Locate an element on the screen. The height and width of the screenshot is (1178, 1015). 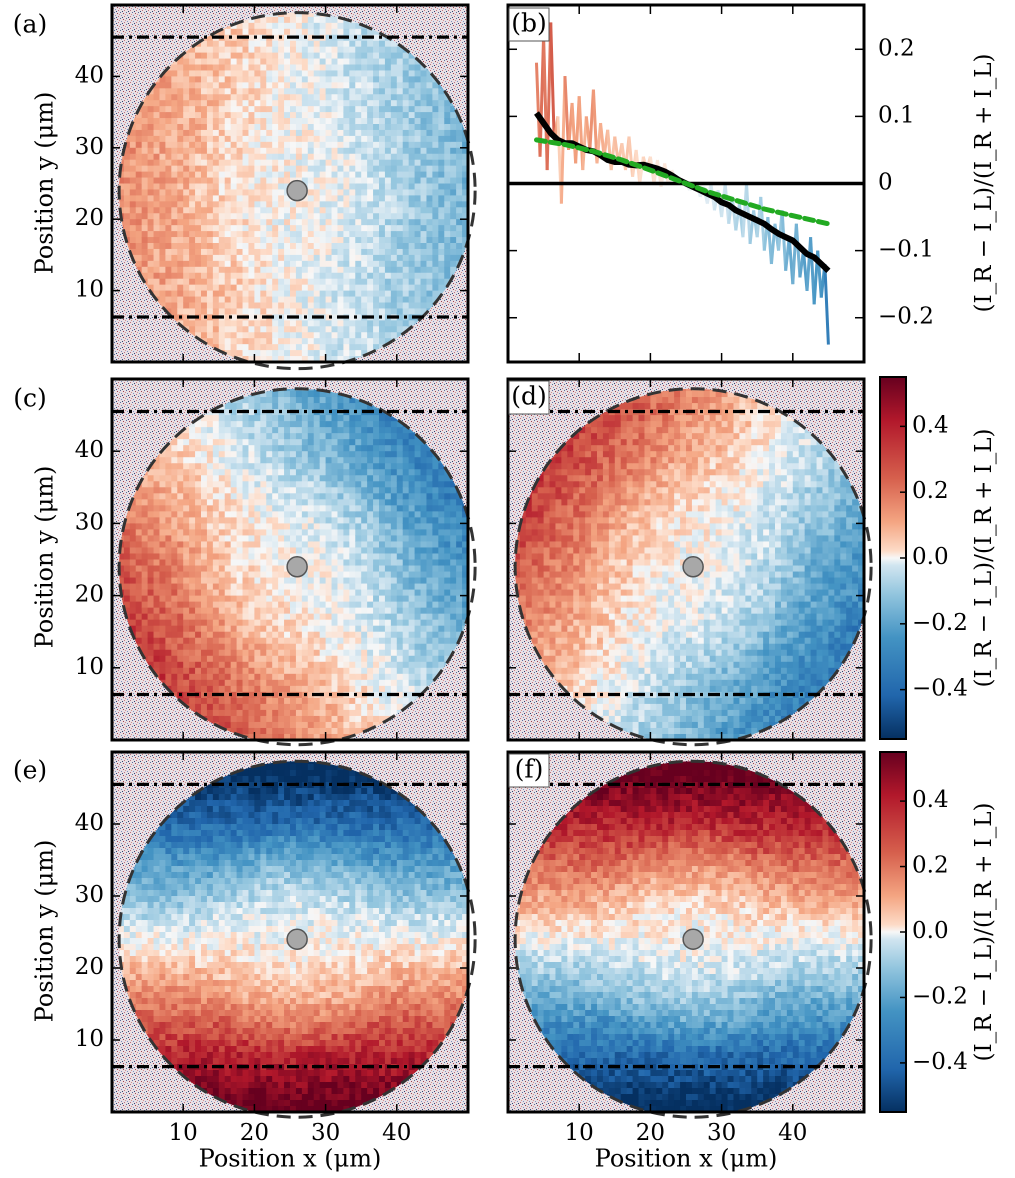
panel-label: (a) is located at coordinates (30, 24).